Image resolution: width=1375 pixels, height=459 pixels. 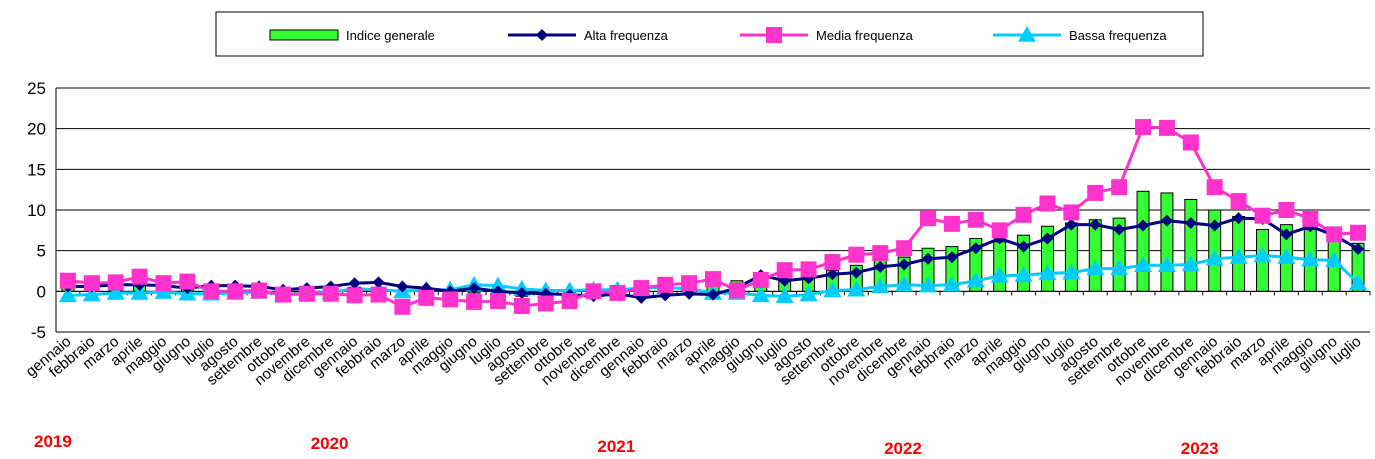 I want to click on y-tick-label: 5, so click(x=41, y=251).